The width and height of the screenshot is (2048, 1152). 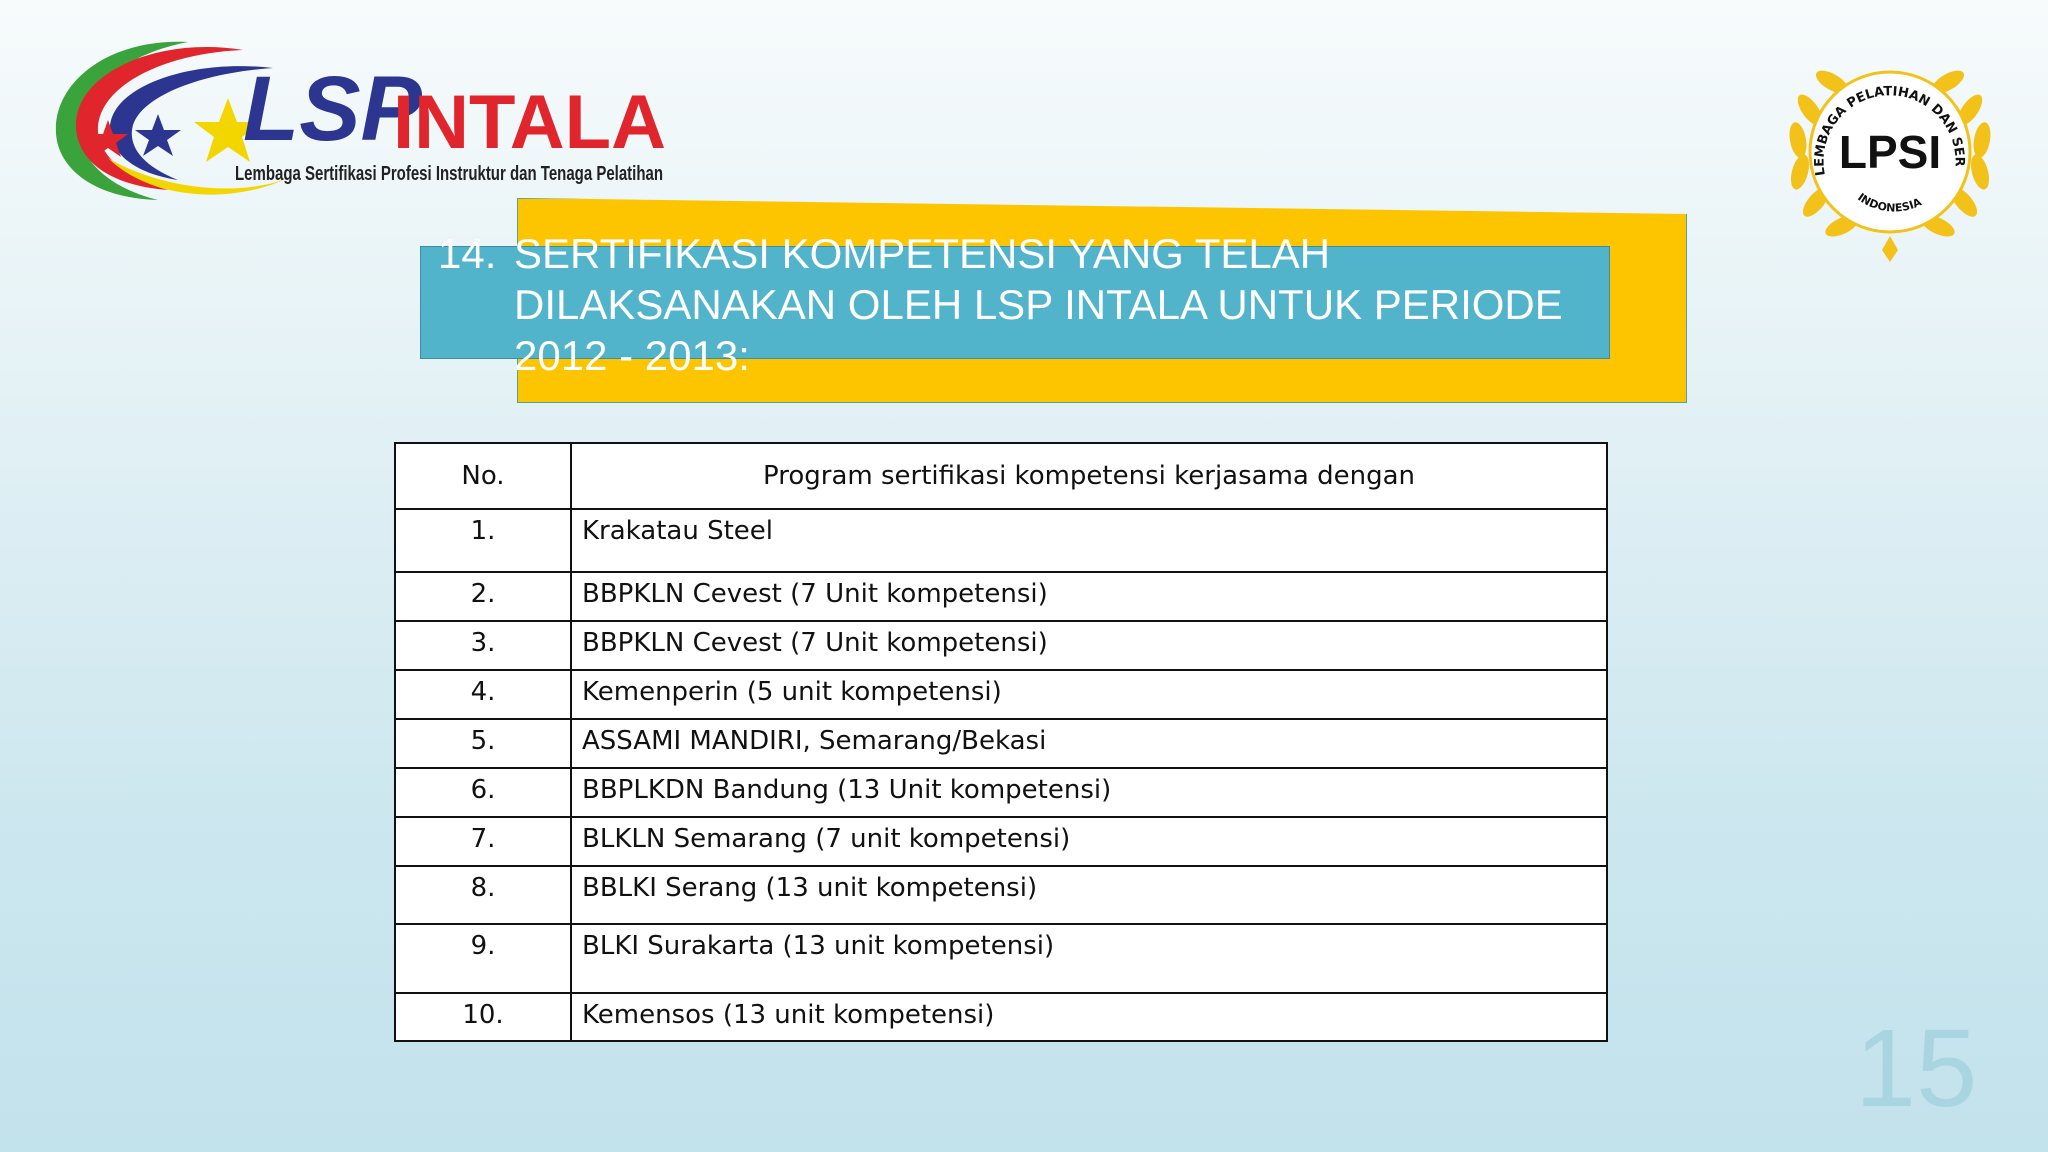 I want to click on row-number: 8., so click(x=483, y=895).